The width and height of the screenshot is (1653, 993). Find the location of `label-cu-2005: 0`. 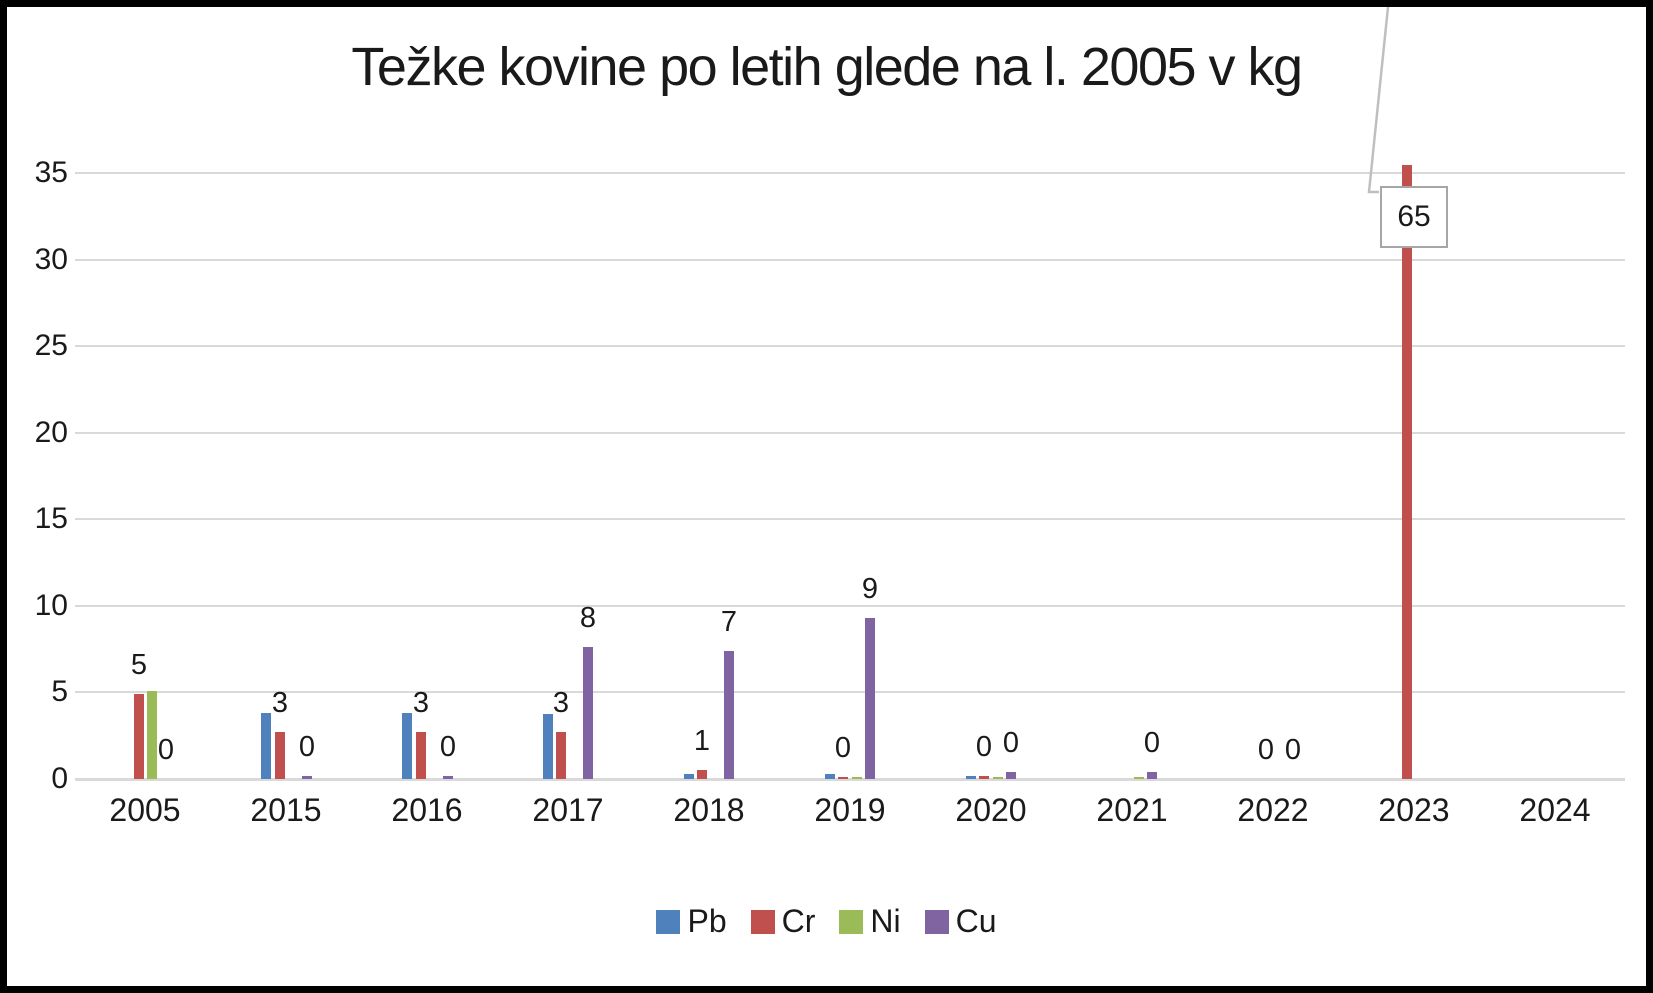

label-cu-2005: 0 is located at coordinates (166, 750).